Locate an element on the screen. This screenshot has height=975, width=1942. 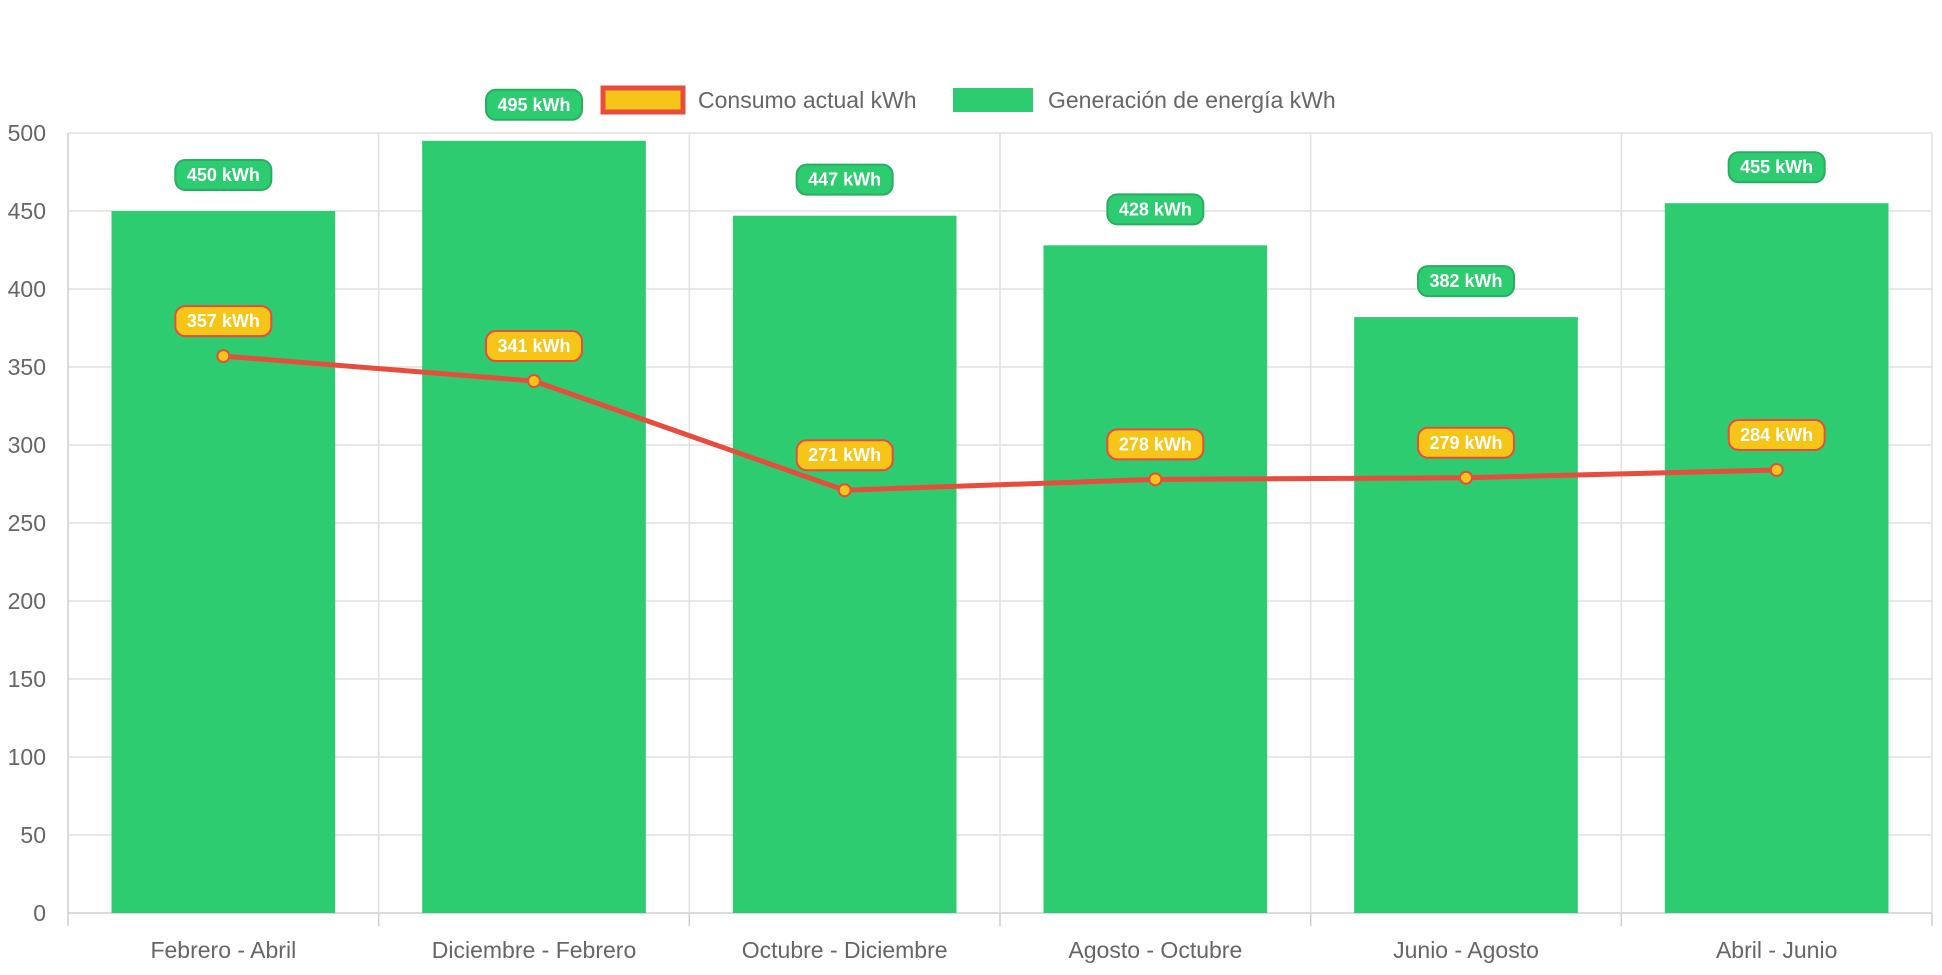
legend-label: Generación de energía kWh is located at coordinates (1192, 100).